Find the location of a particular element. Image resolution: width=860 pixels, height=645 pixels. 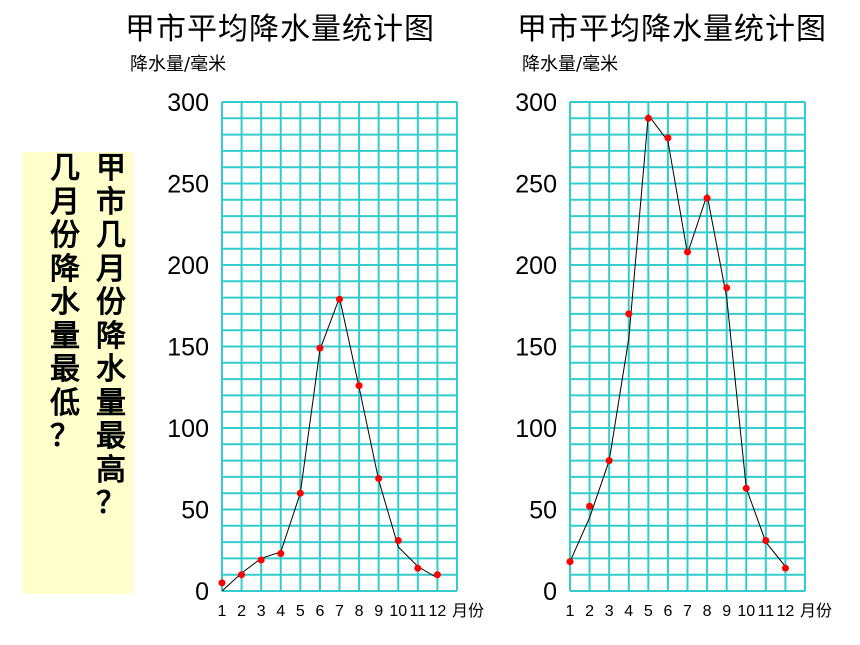

chart-1-ylabel: 降水量/毫米 is located at coordinates (178, 64).